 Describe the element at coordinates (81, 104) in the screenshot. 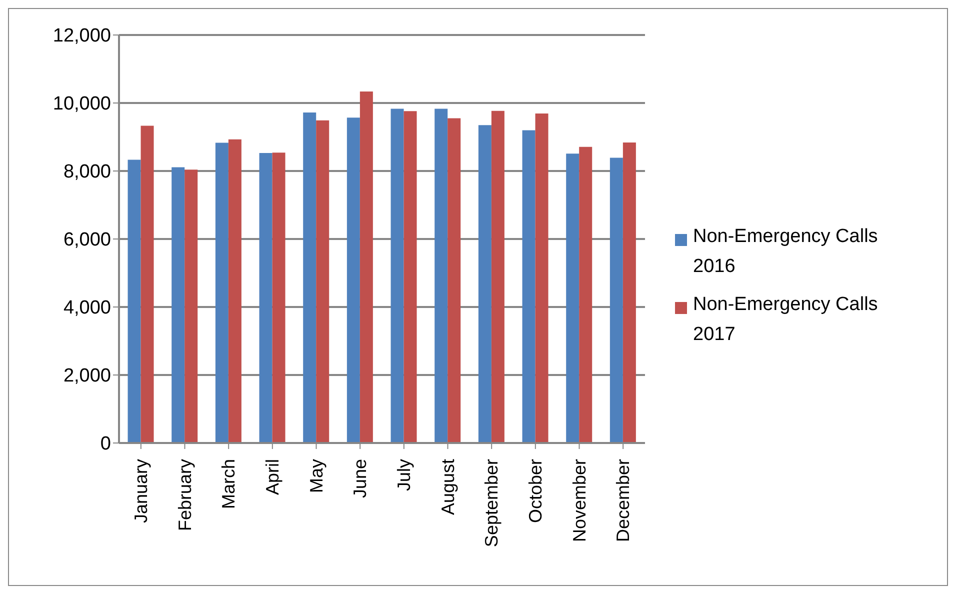

I see `y-tick-label: 10,000` at that location.